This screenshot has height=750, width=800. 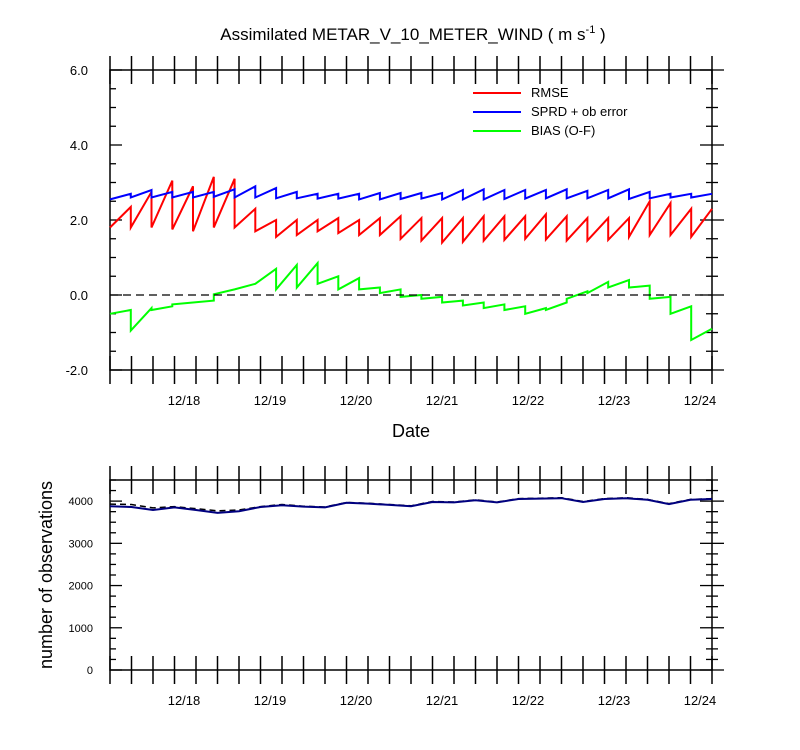 What do you see at coordinates (411, 211) in the screenshot?
I see `series-line-rmse` at bounding box center [411, 211].